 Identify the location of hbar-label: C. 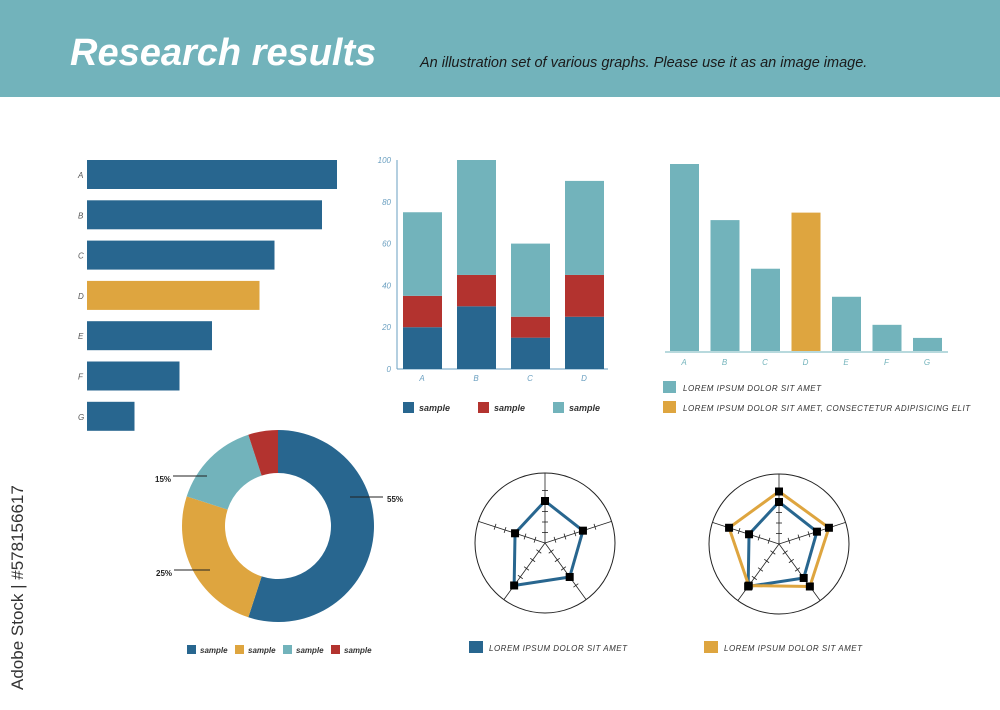
(81, 256).